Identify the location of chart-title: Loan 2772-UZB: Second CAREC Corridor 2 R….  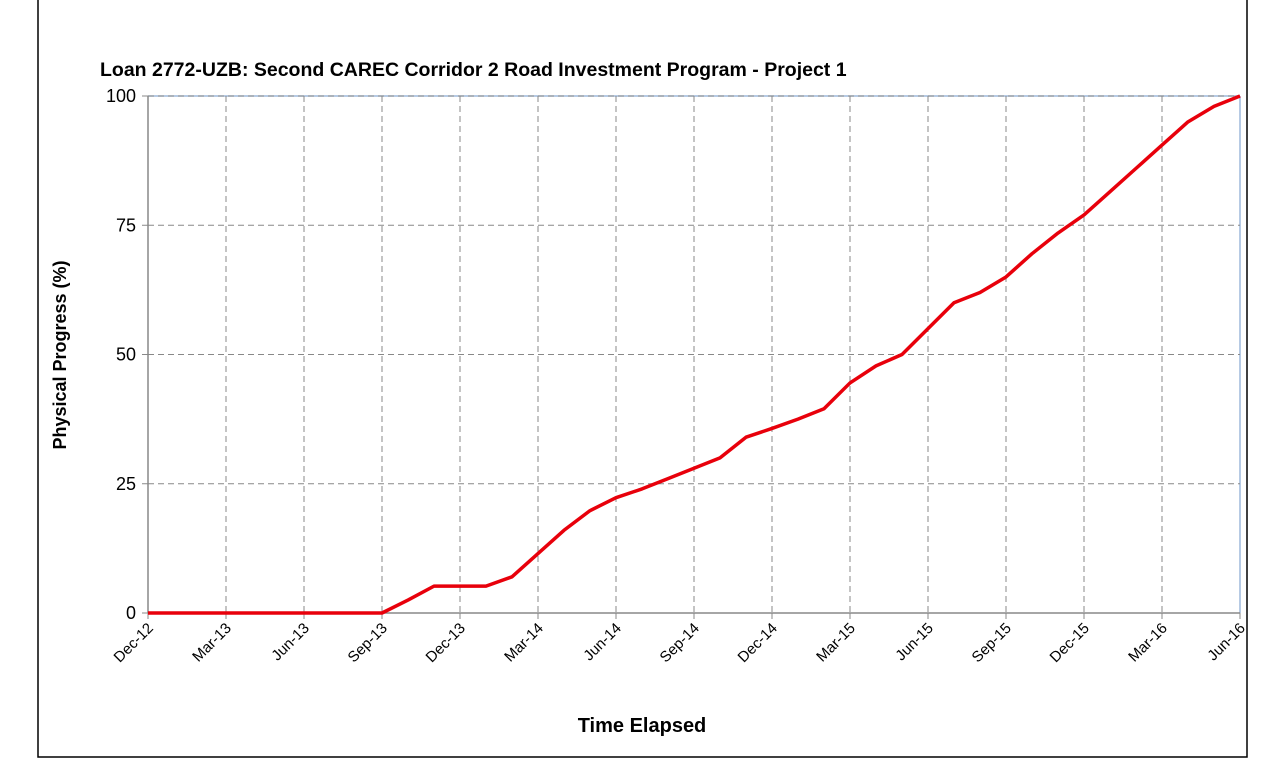
(473, 70).